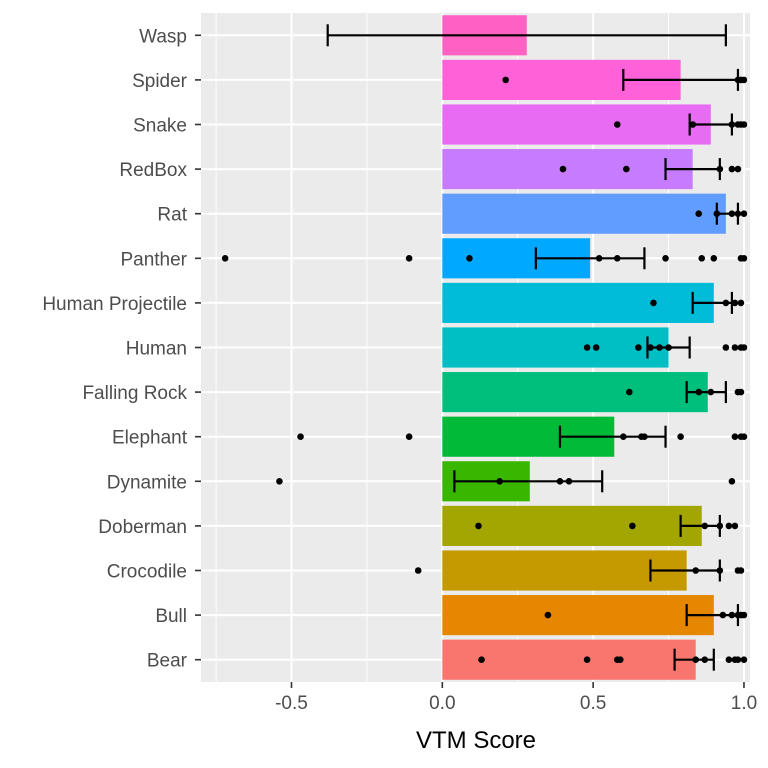 Image resolution: width=768 pixels, height=768 pixels. What do you see at coordinates (567, 169) in the screenshot?
I see `bar-redbox` at bounding box center [567, 169].